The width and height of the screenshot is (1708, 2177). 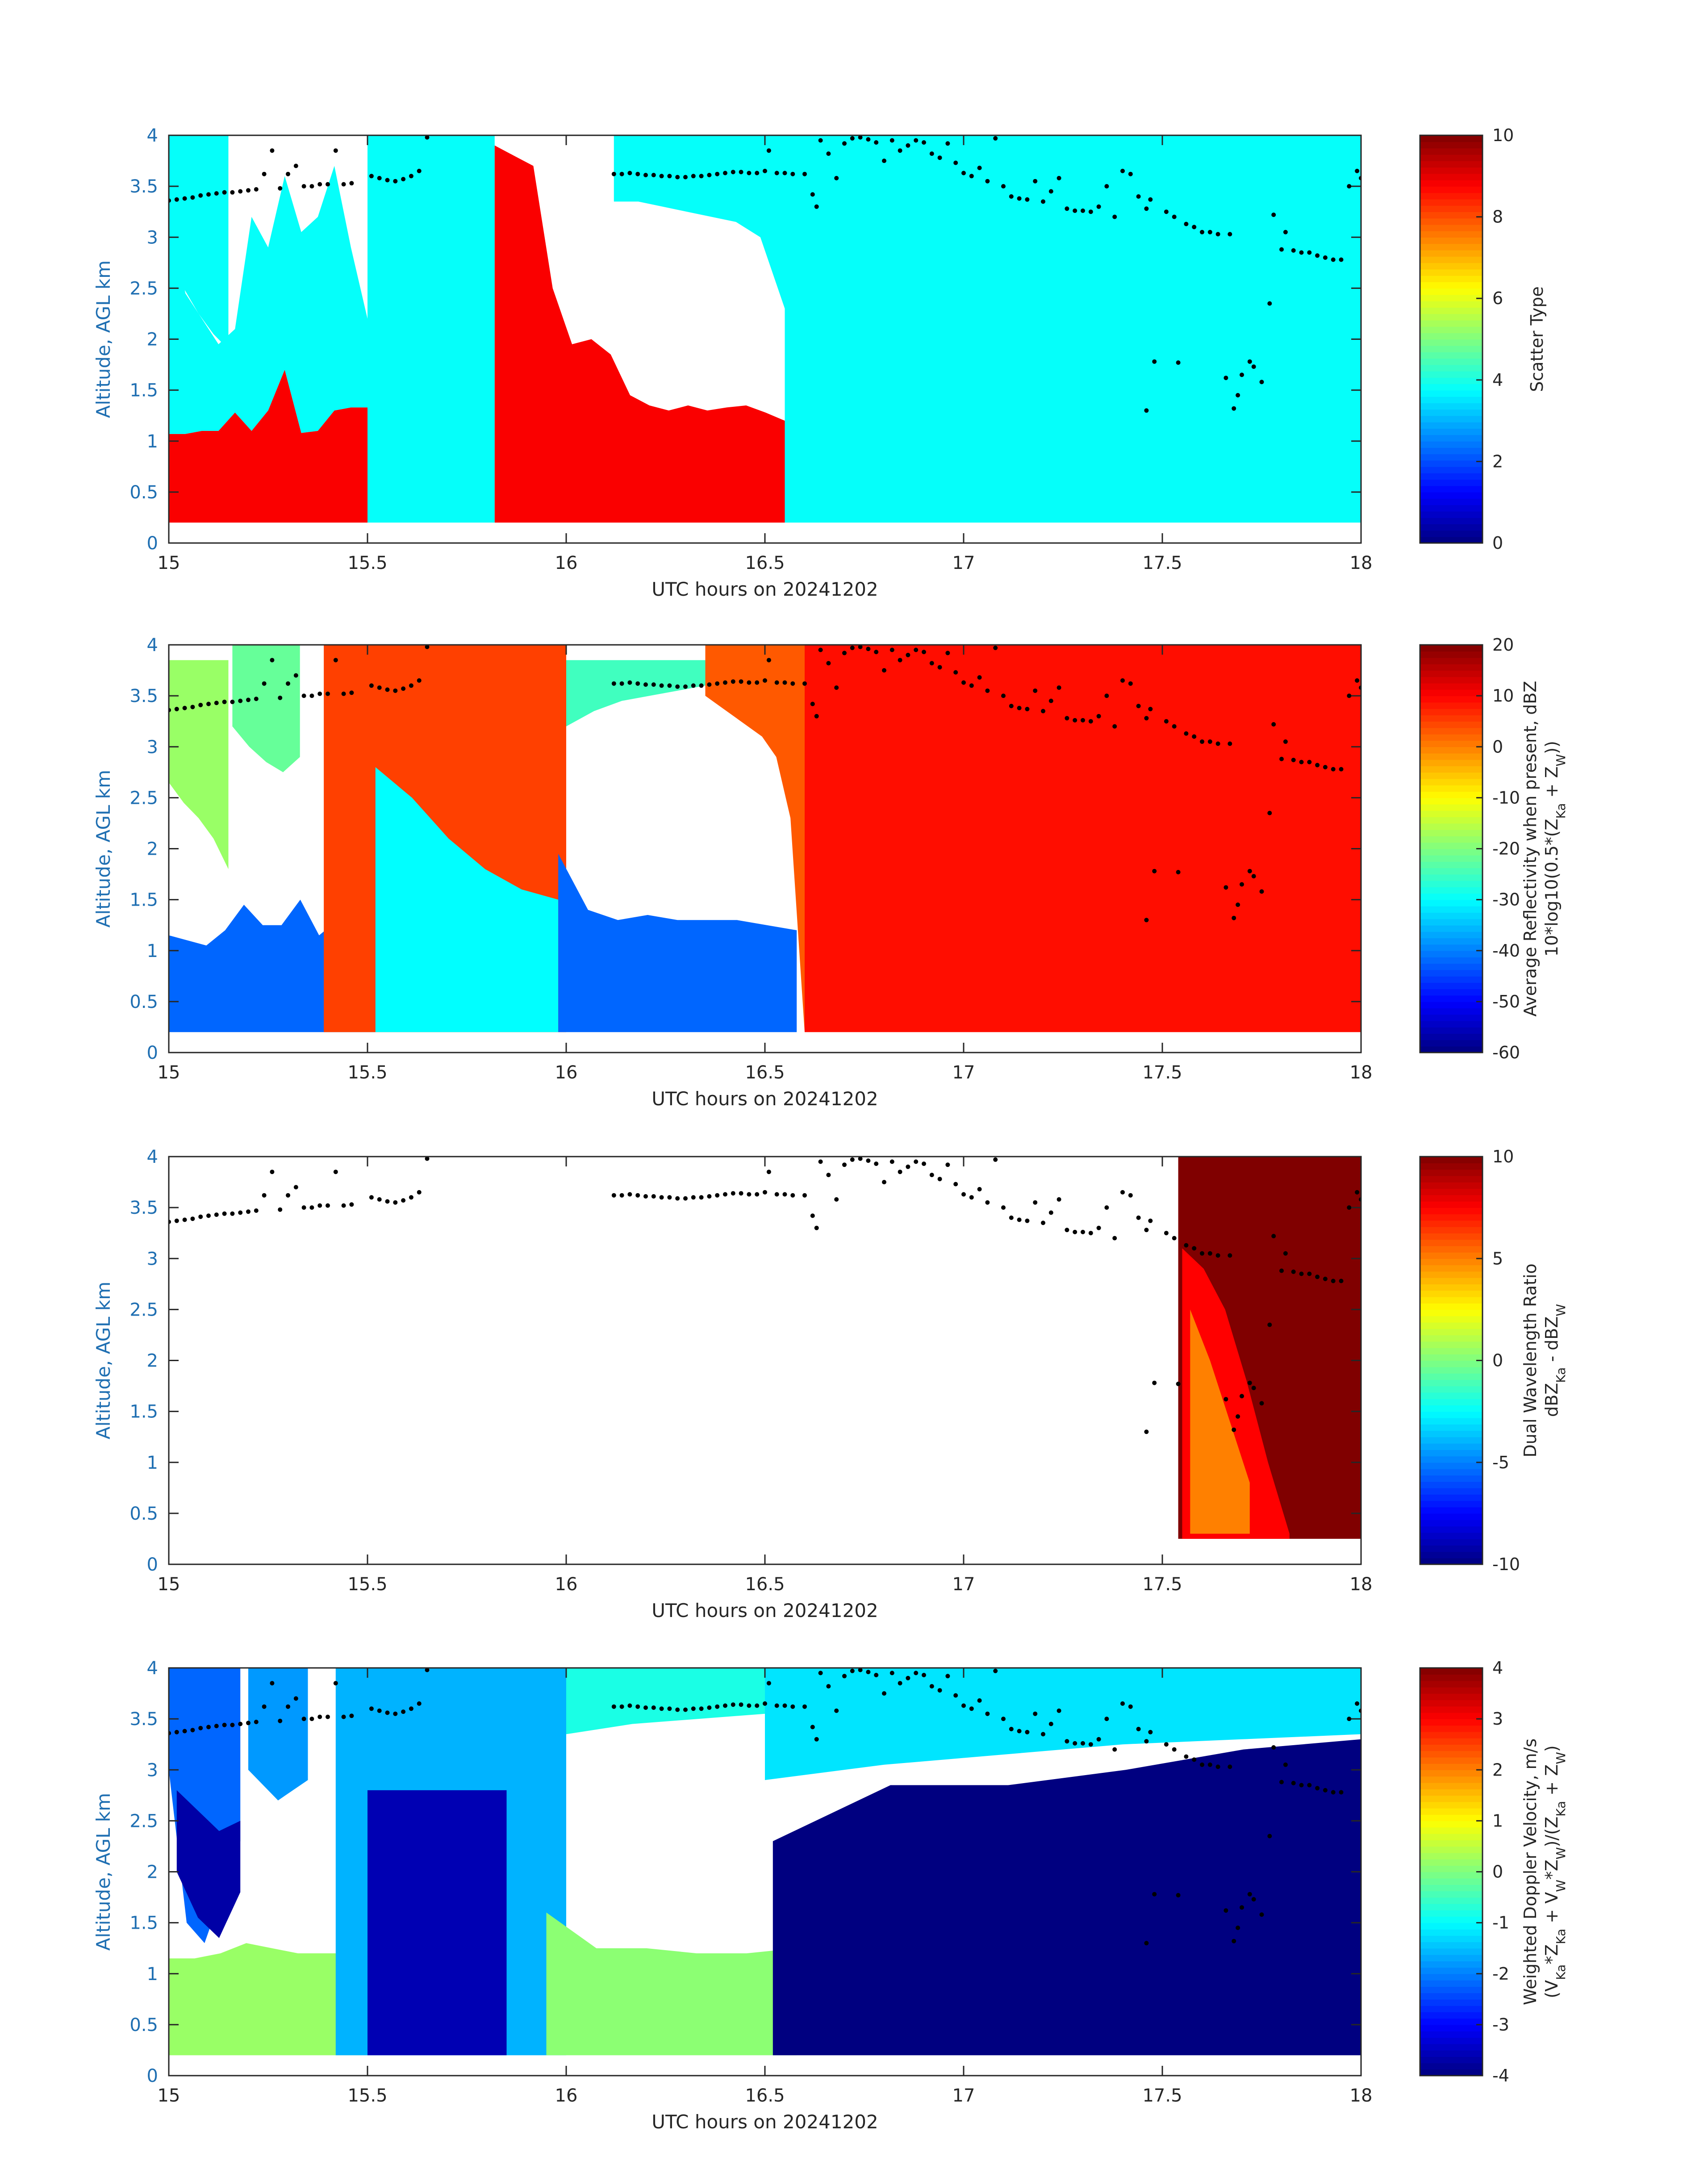 I want to click on x-tick-label: 16.5, so click(x=765, y=1072).